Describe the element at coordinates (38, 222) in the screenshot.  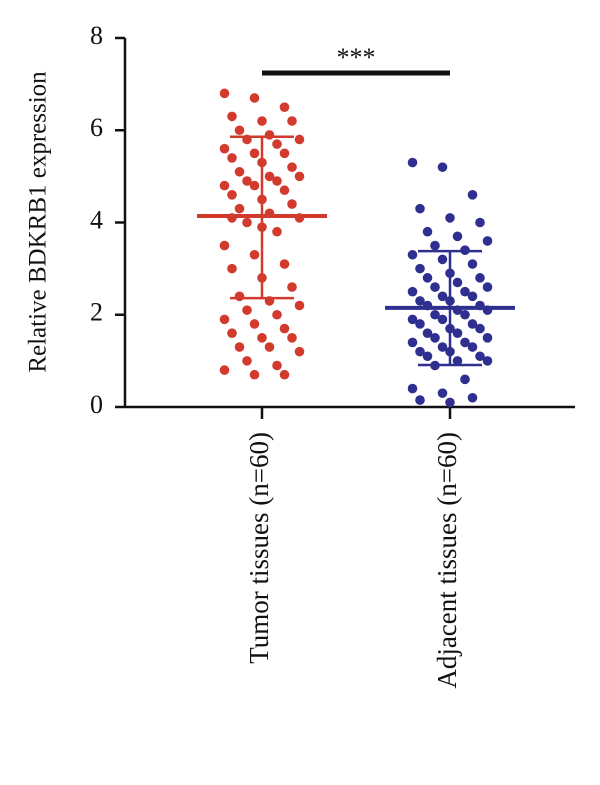
I see `y-axis-label: Relative BDKRB1 expression` at that location.